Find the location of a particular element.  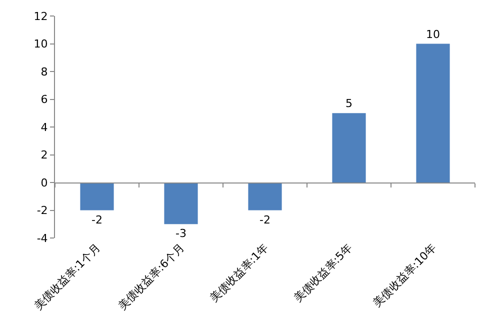

y-tick-label: -2 is located at coordinates (42, 211).